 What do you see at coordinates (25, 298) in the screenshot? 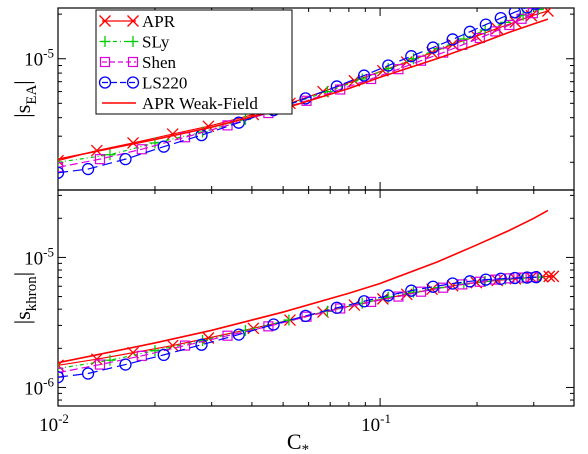
I see `y-axis-label: |skhron|` at bounding box center [25, 298].